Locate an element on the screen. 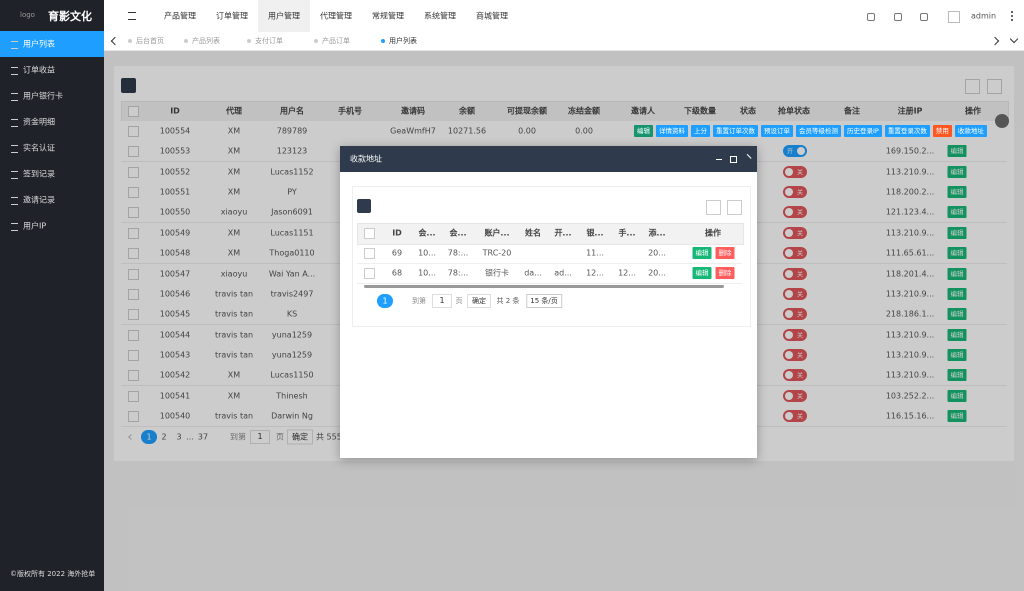  action-button: 禁用 is located at coordinates (942, 131).